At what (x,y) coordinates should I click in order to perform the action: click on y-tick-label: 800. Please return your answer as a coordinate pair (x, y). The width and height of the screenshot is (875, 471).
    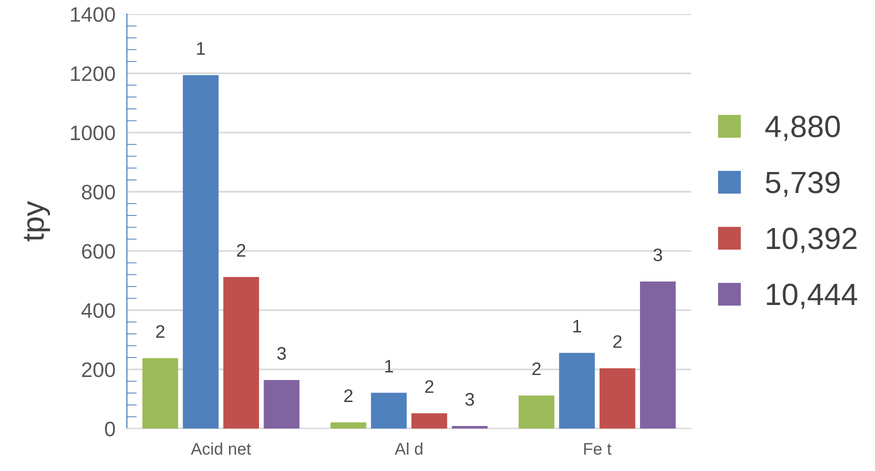
    Looking at the image, I should click on (98, 192).